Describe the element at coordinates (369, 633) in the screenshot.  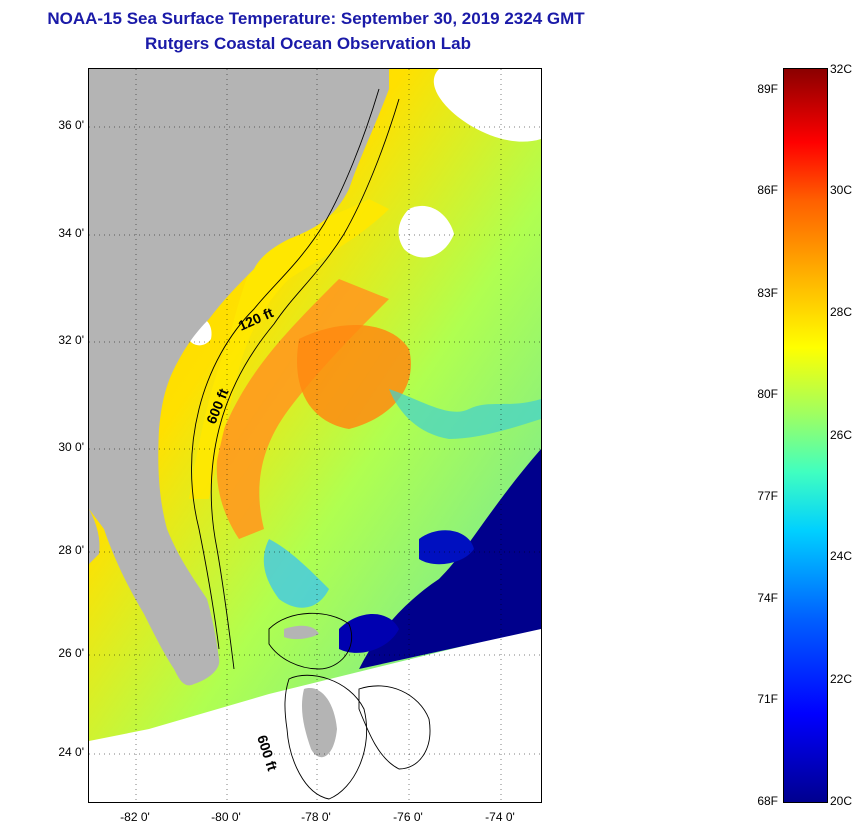
I see `cold-cloud-patch-south` at that location.